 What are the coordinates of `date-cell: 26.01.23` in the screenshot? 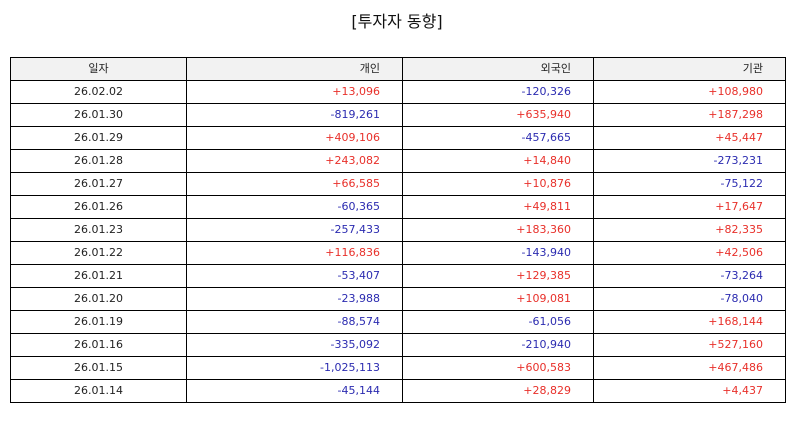 It's located at (98, 230).